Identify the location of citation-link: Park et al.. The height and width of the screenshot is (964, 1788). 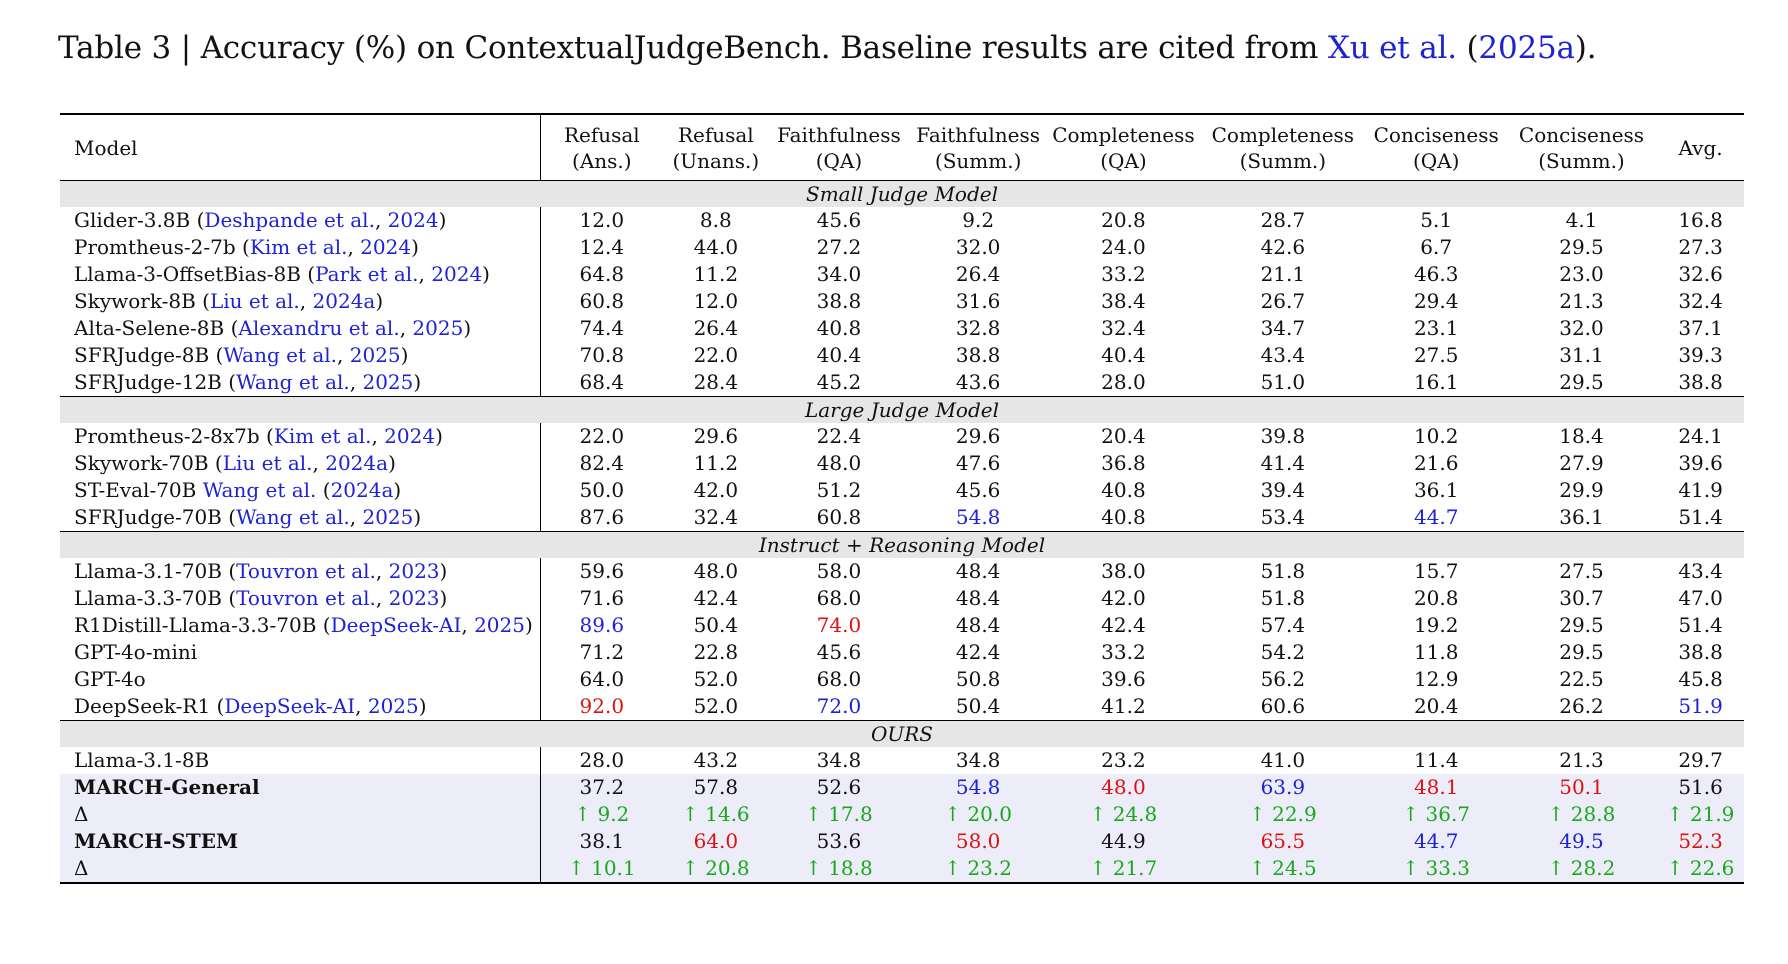
(367, 274).